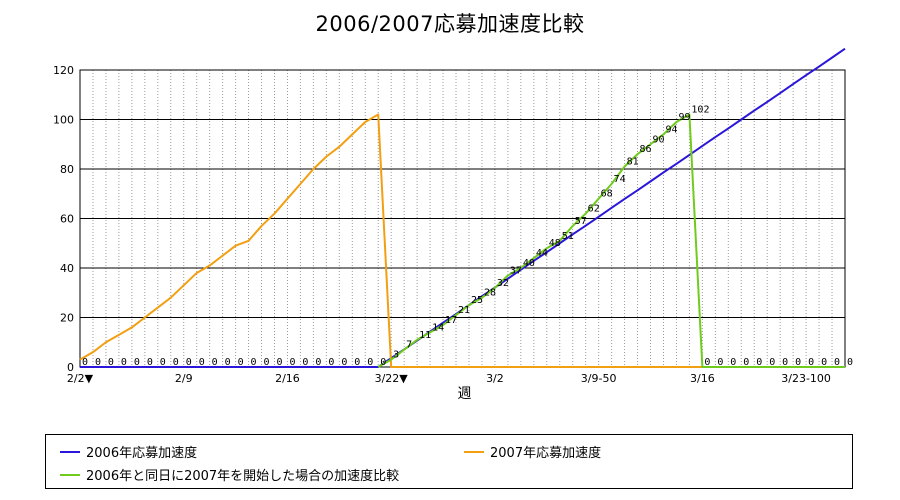  What do you see at coordinates (474, 451) in the screenshot?
I see `legend-swatch-2007` at bounding box center [474, 451].